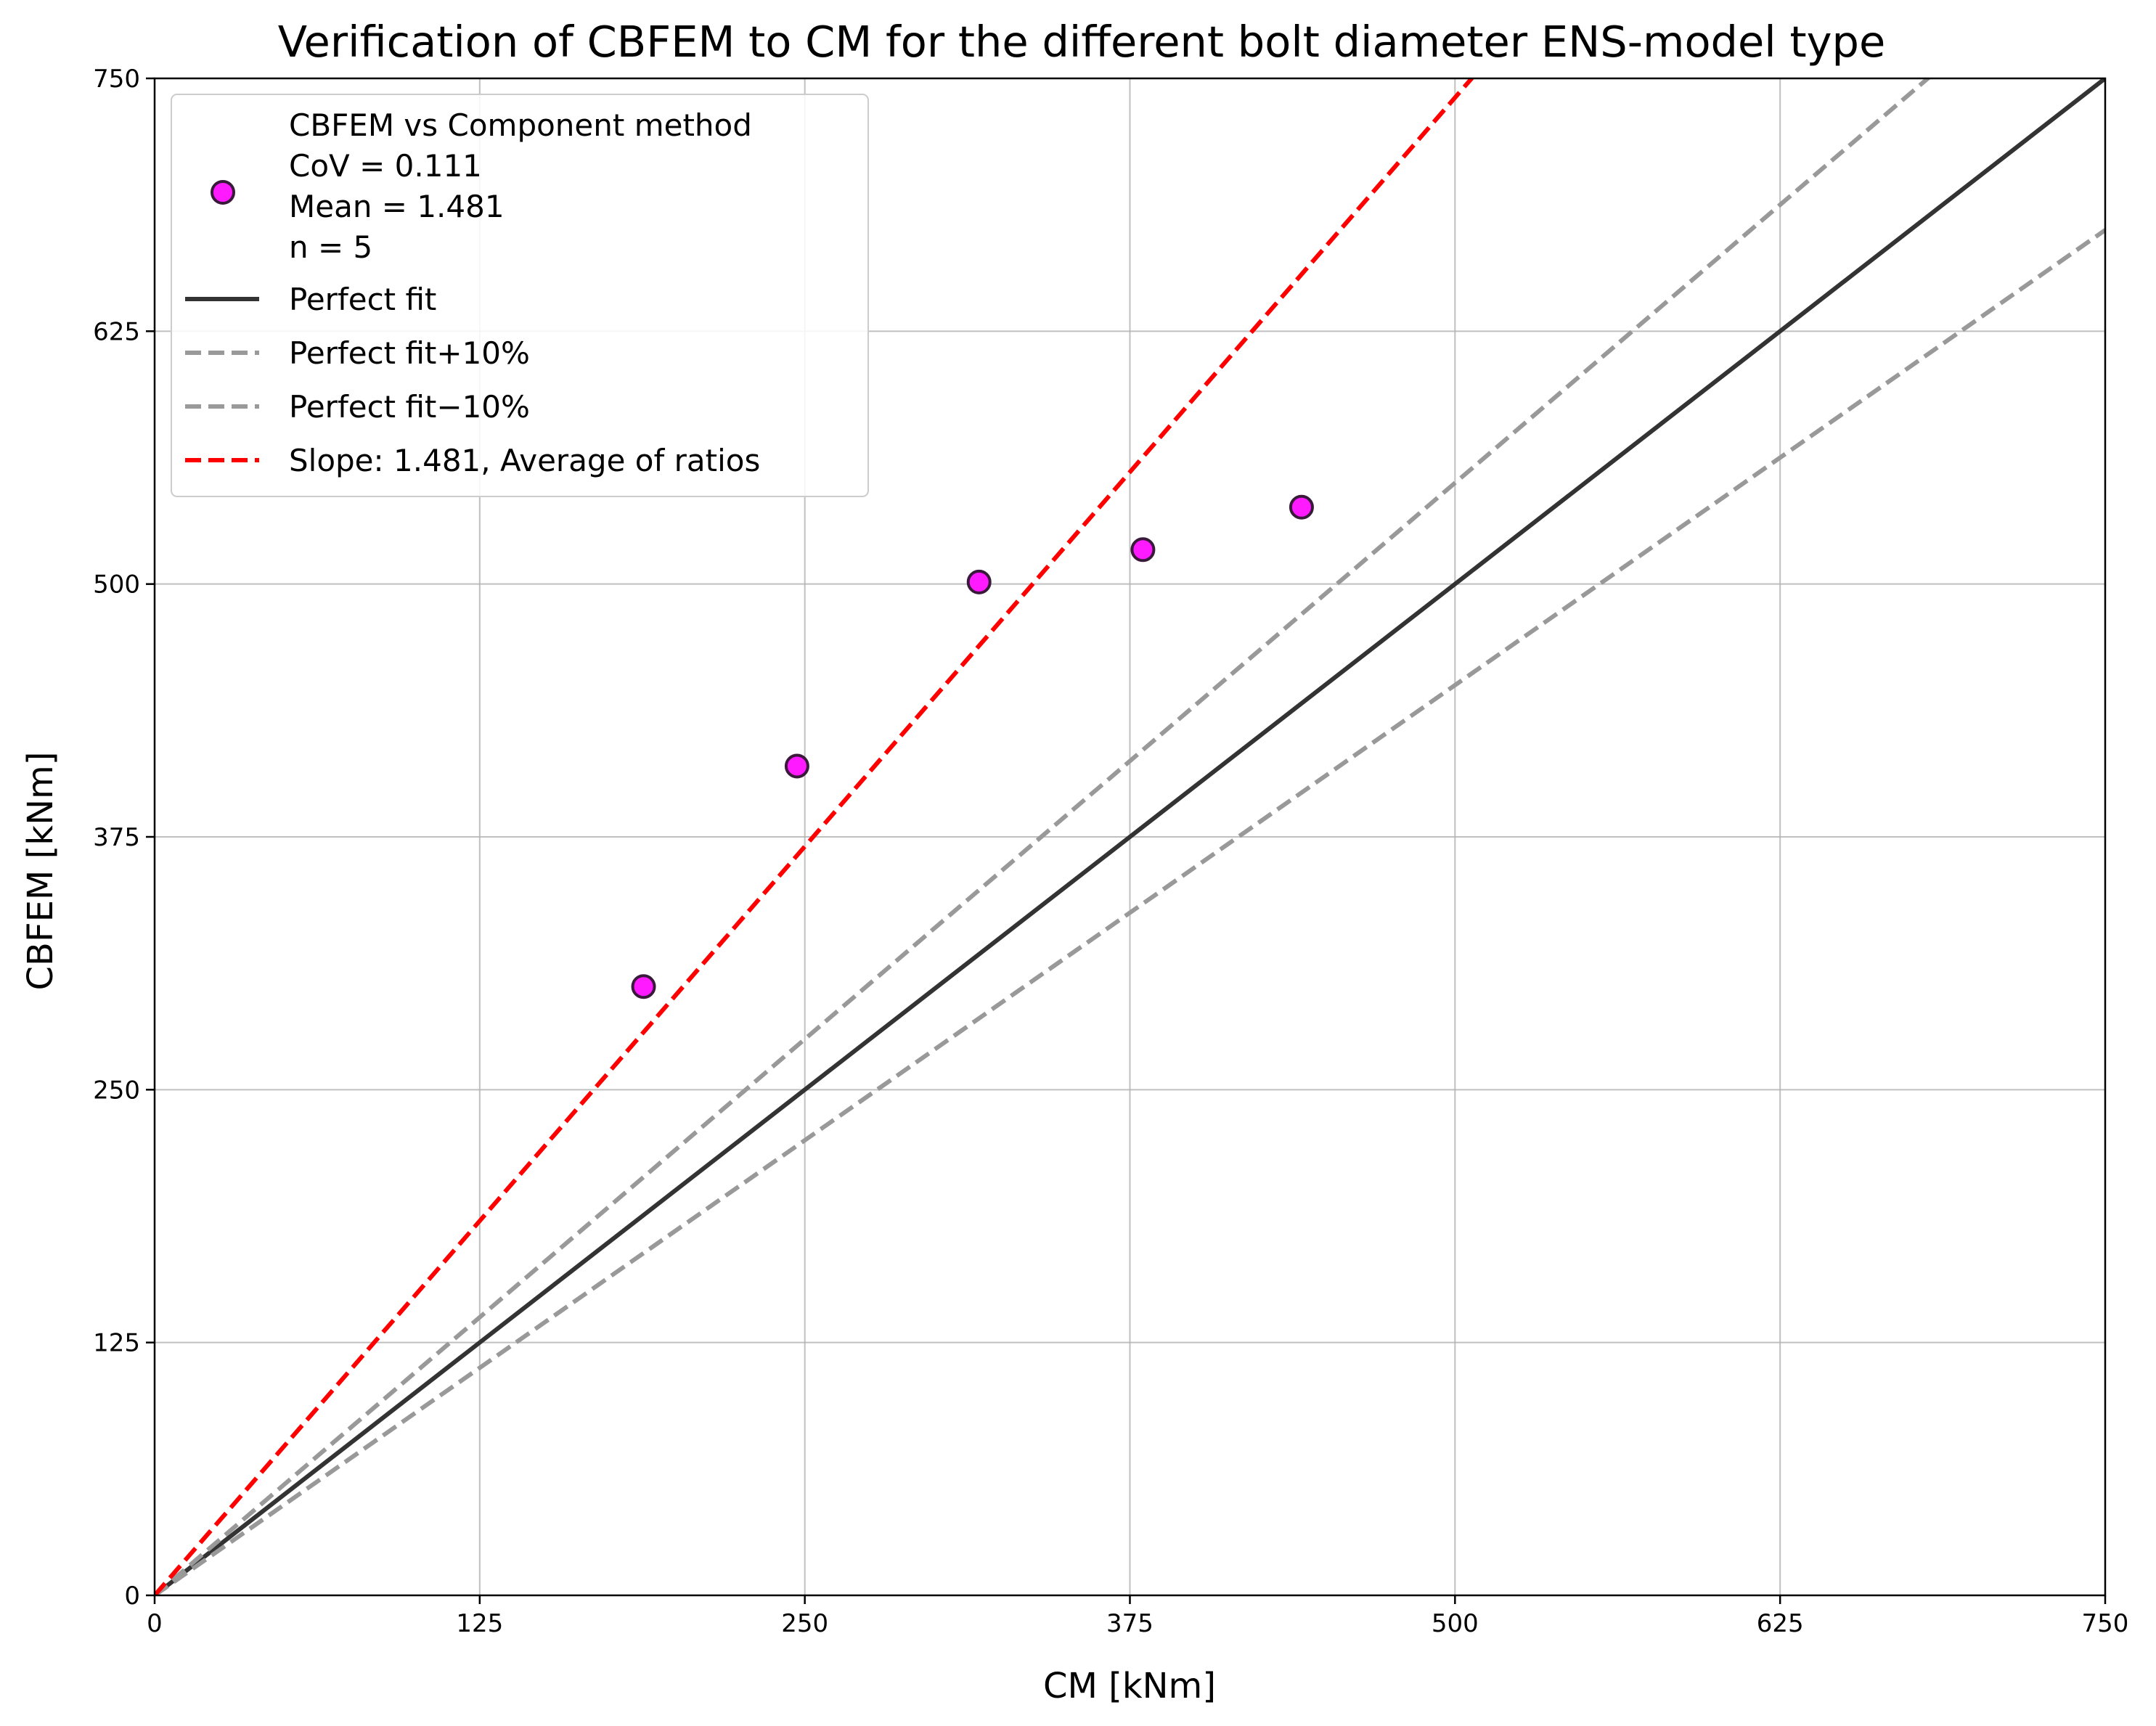  What do you see at coordinates (2106, 1623) in the screenshot?
I see `x-tick-label: 750` at bounding box center [2106, 1623].